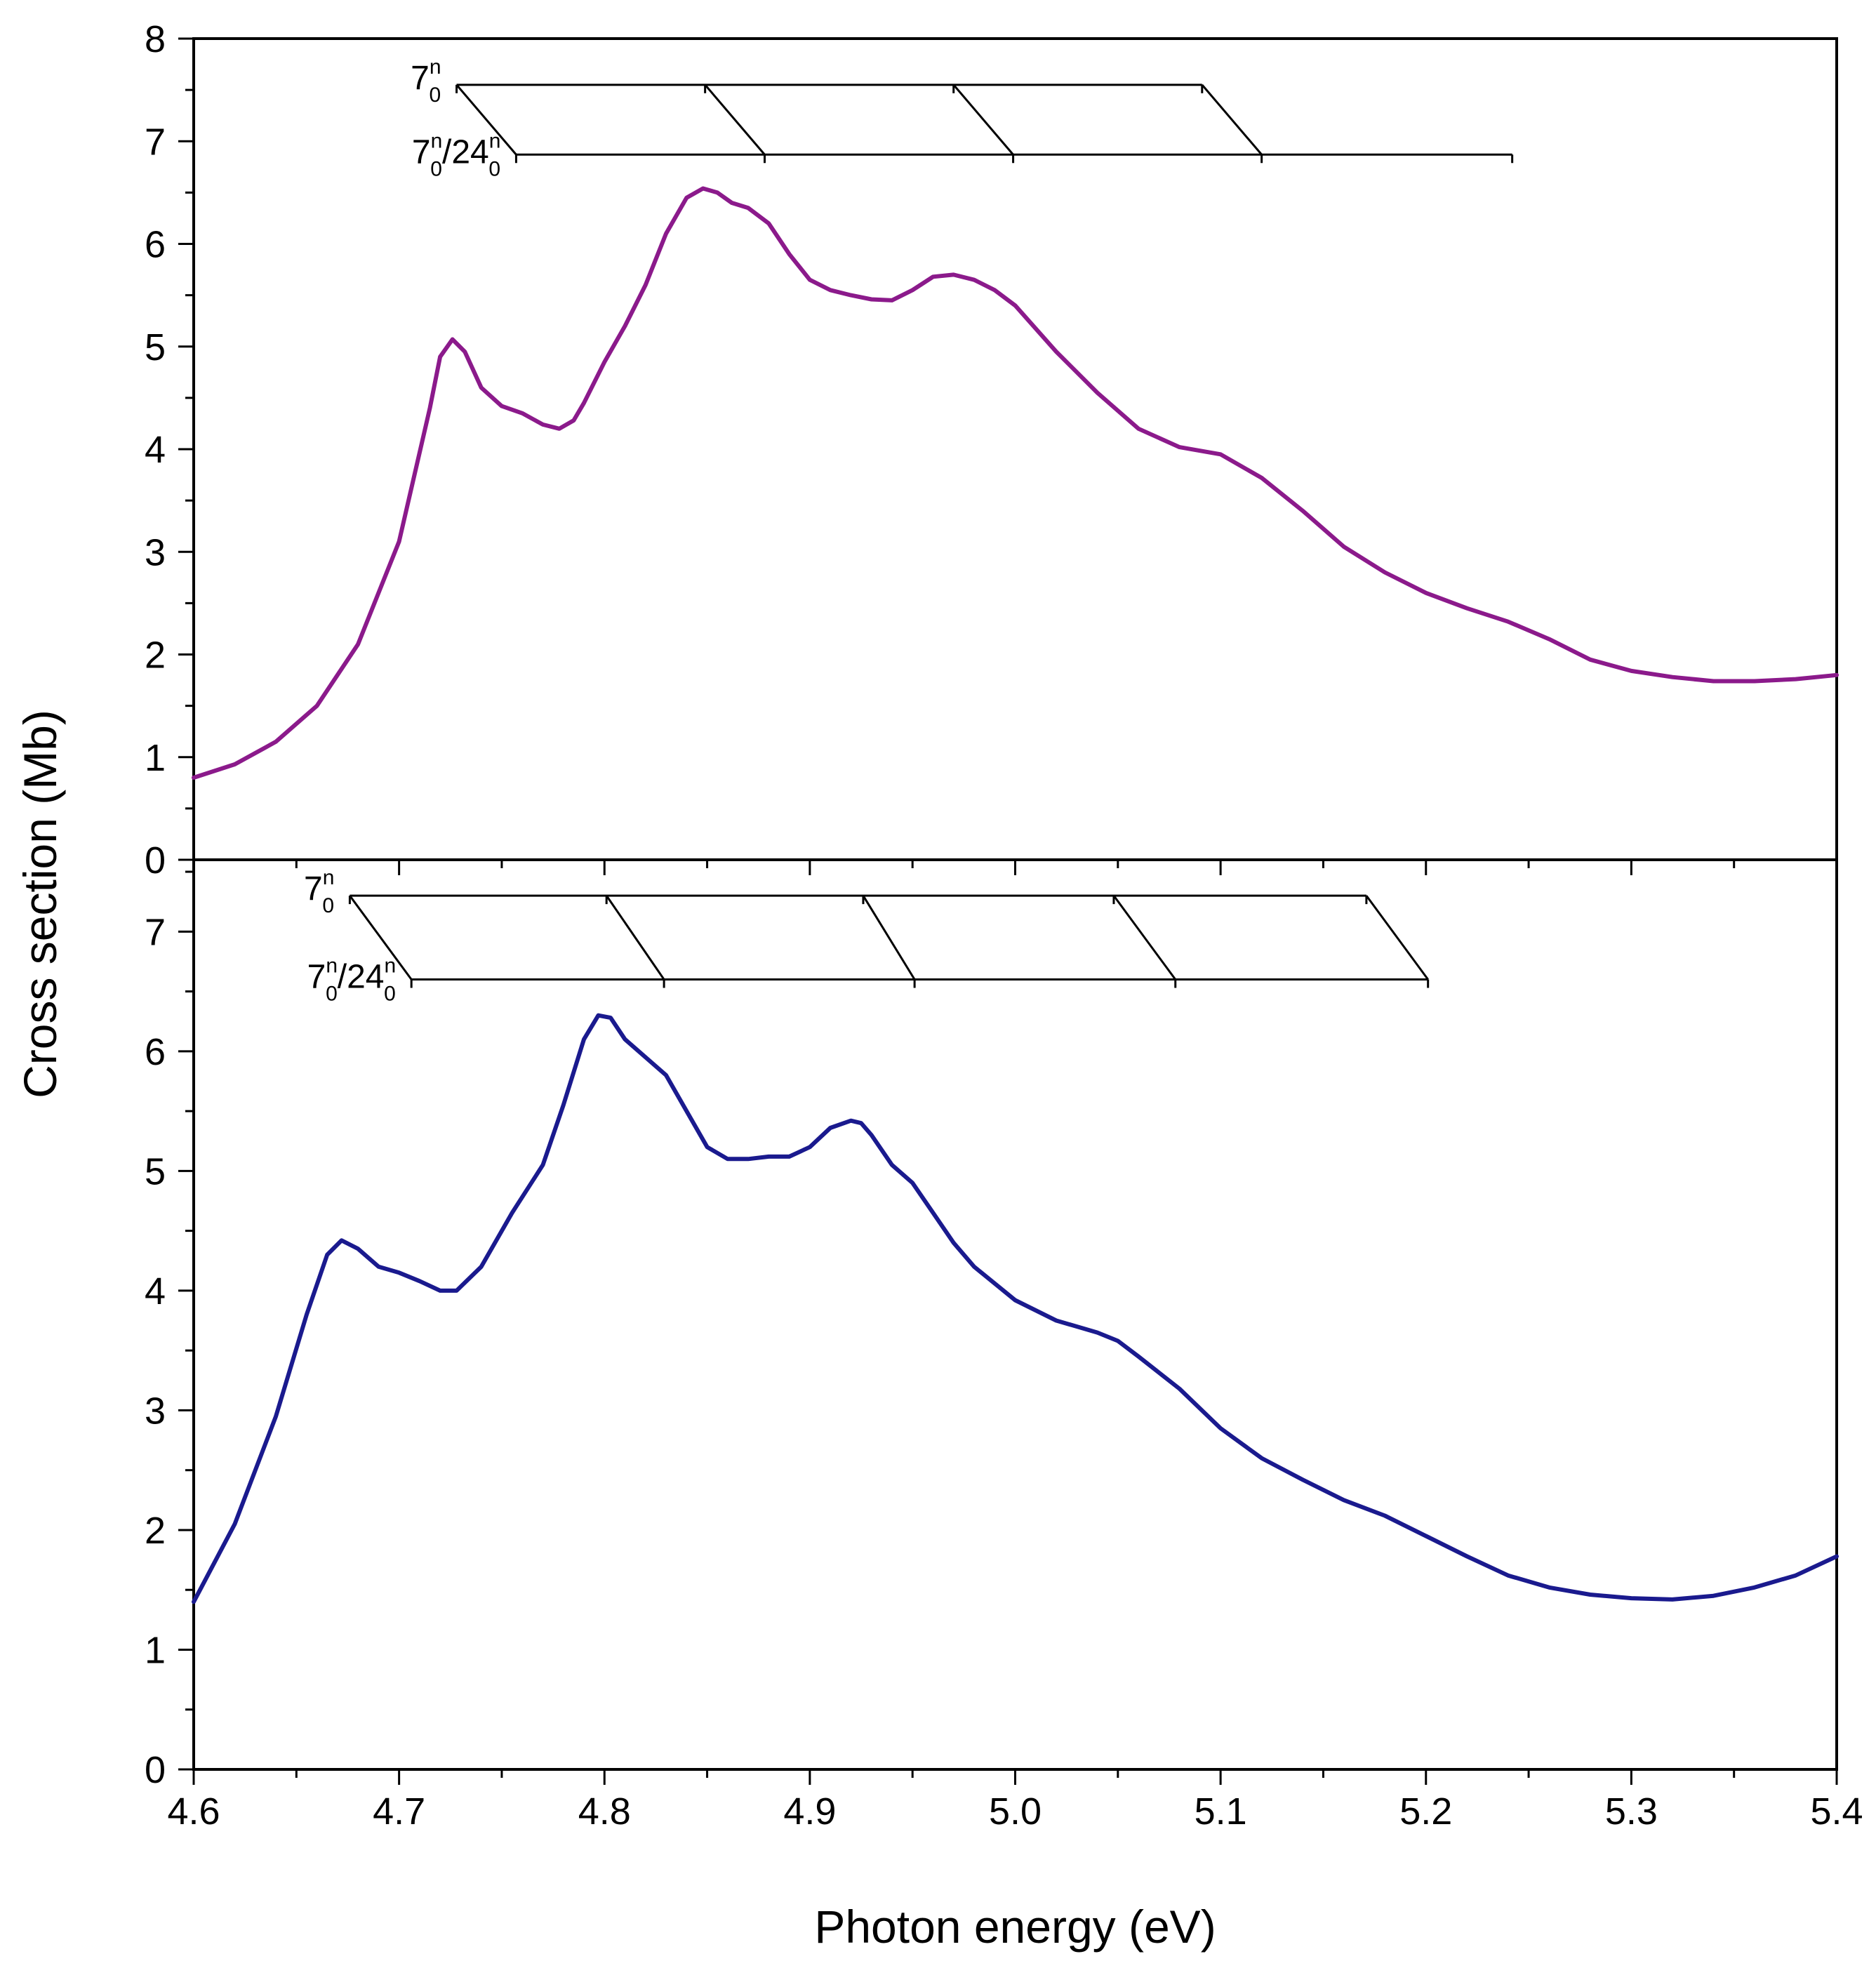  What do you see at coordinates (155, 1770) in the screenshot?
I see `y-tick-label-bottom: 0` at bounding box center [155, 1770].